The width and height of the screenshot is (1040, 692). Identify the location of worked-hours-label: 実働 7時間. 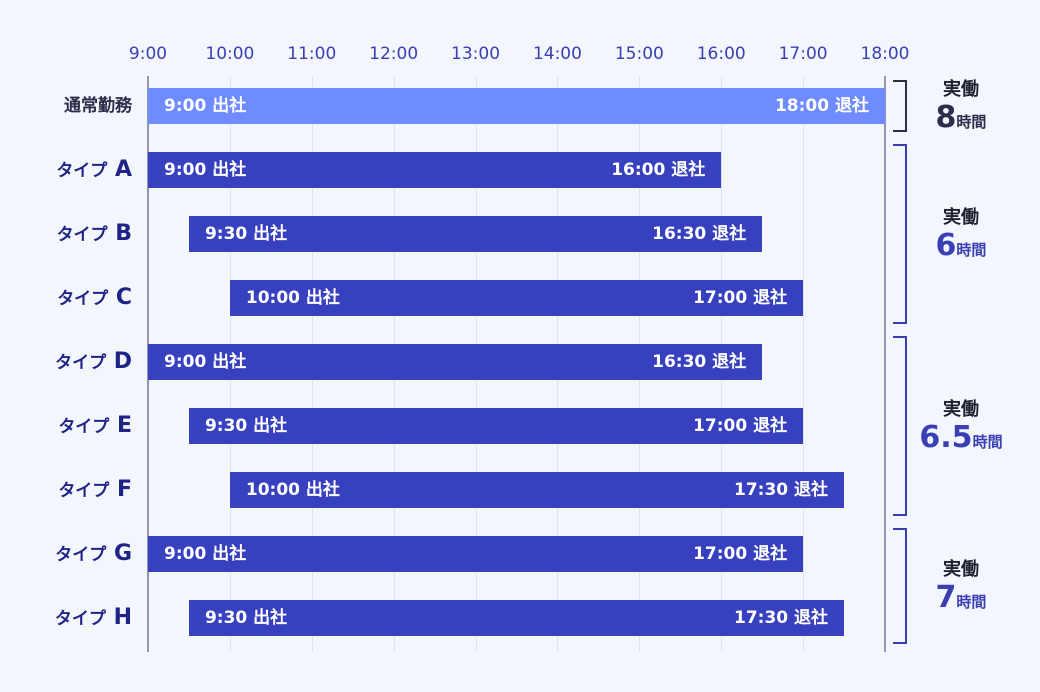
(961, 588).